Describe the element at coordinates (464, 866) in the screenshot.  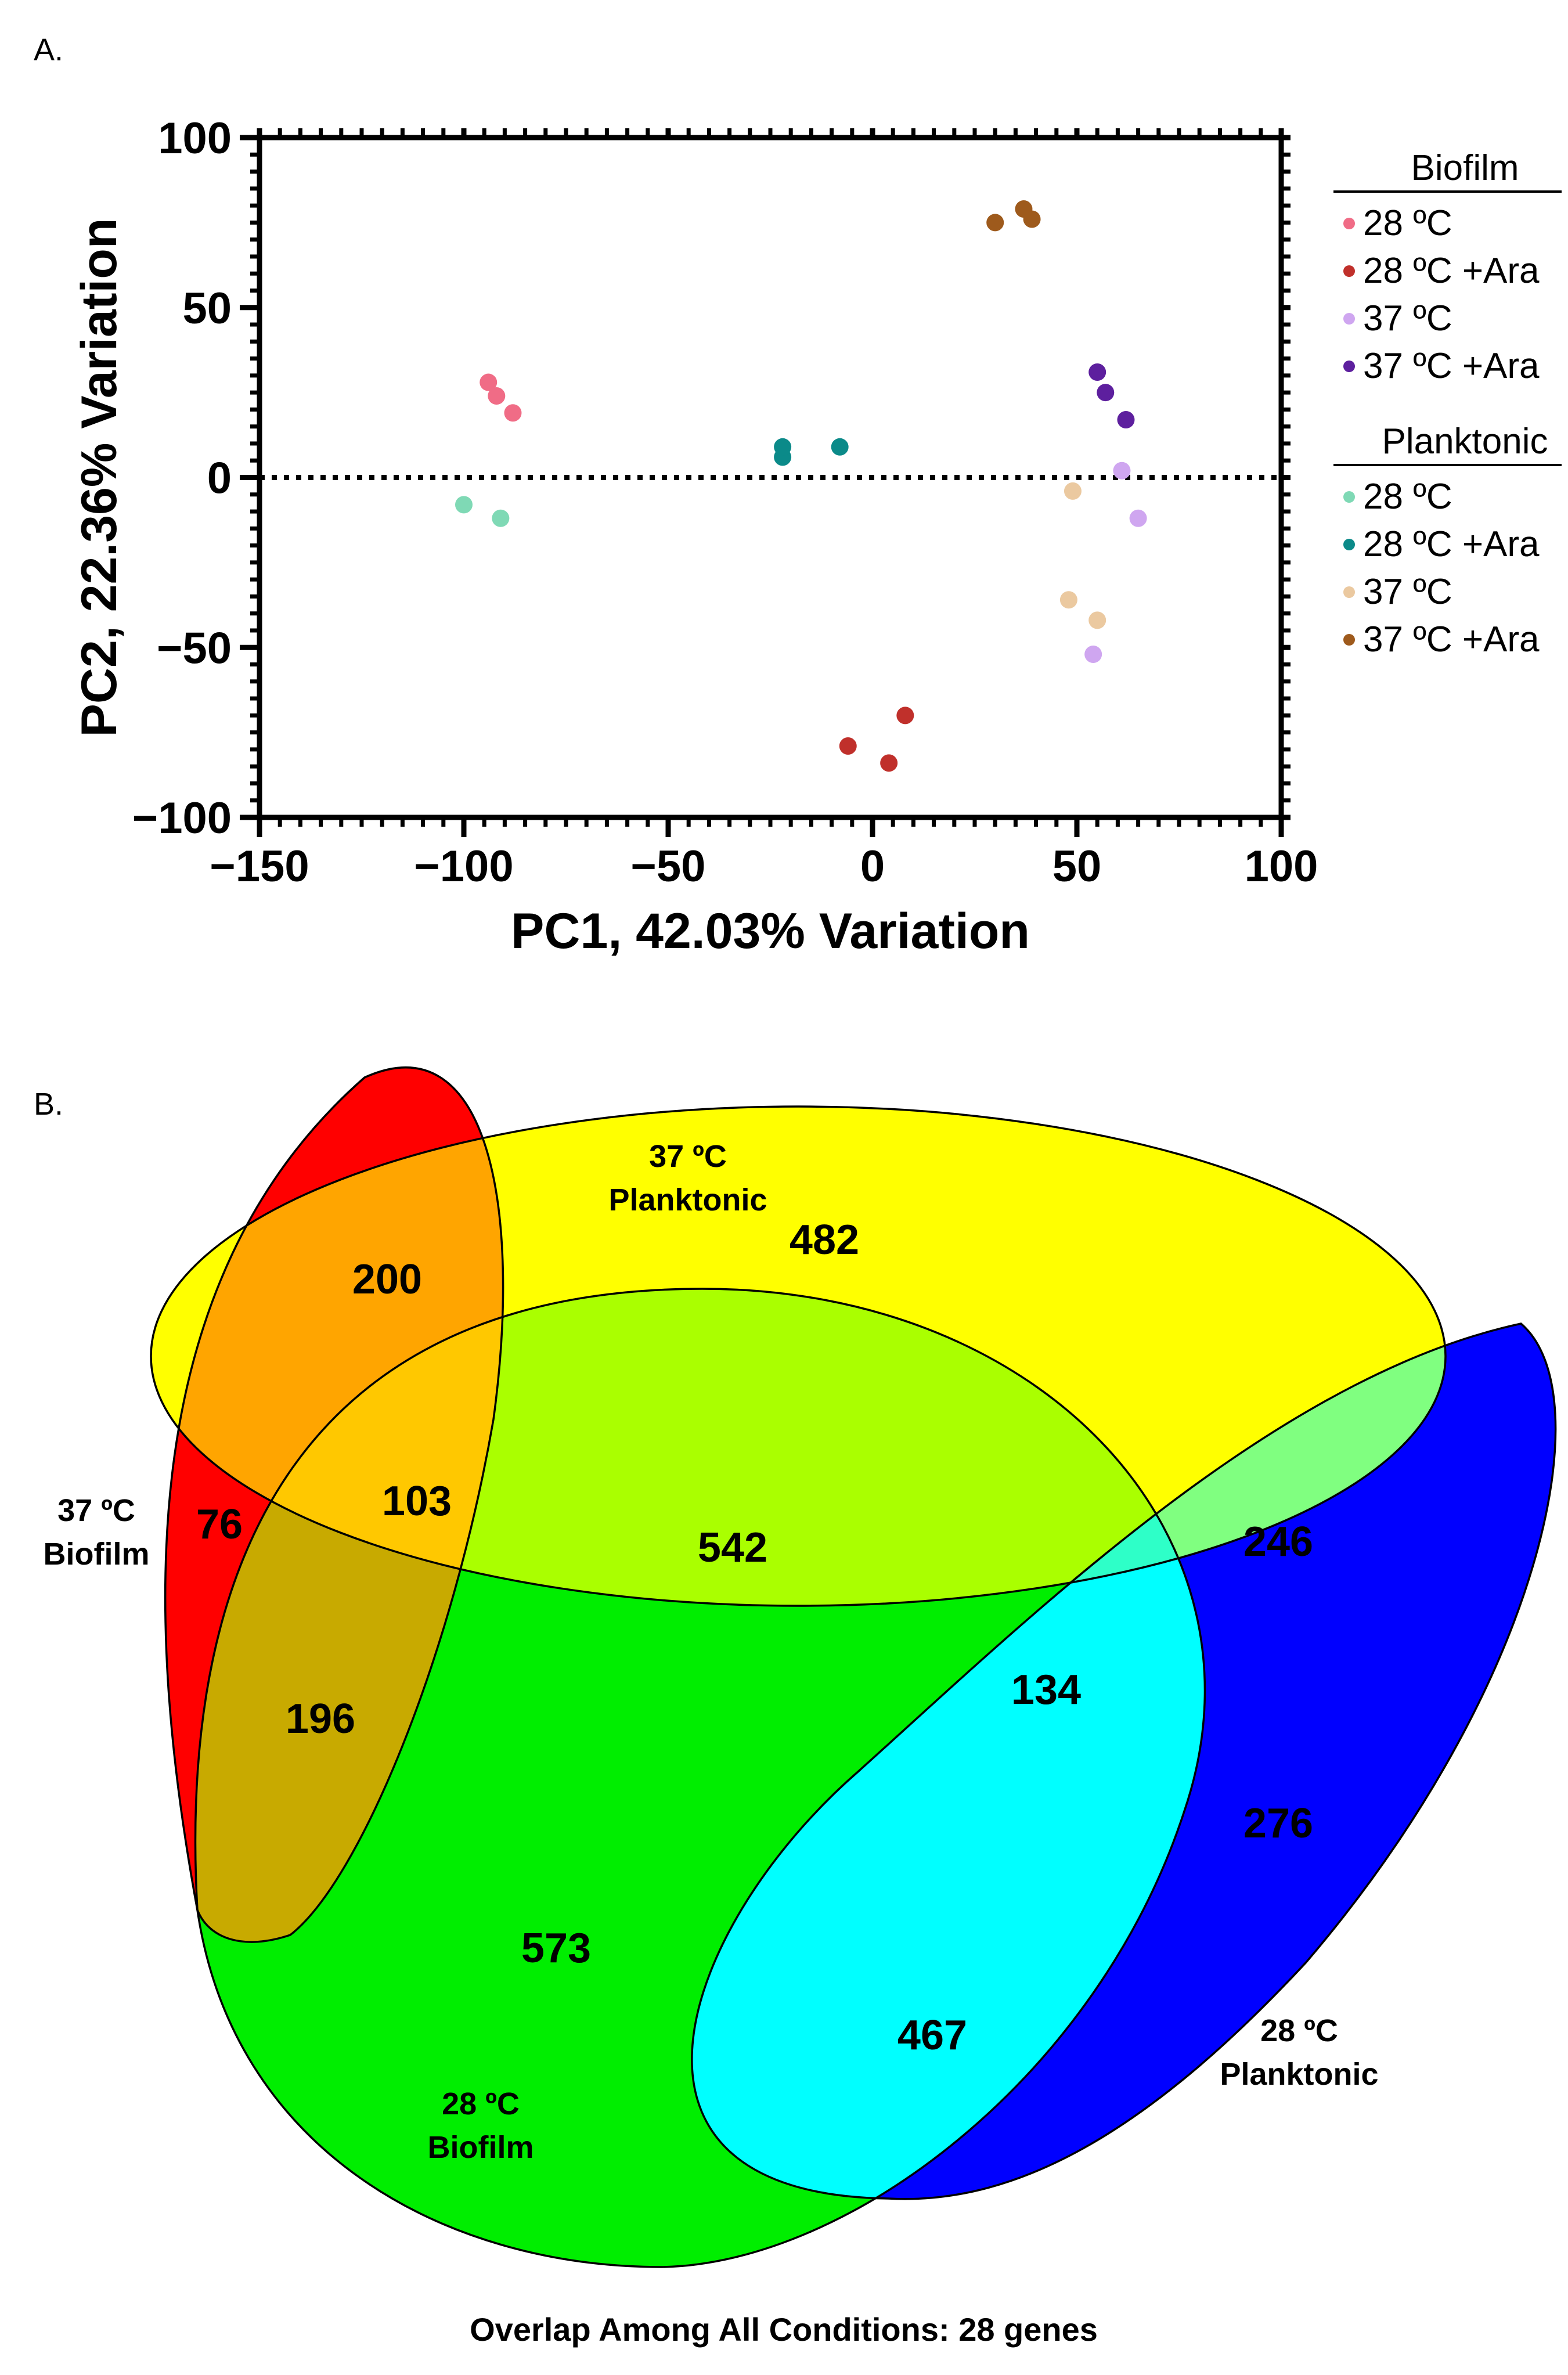
I see `x-tick-label: −100` at that location.